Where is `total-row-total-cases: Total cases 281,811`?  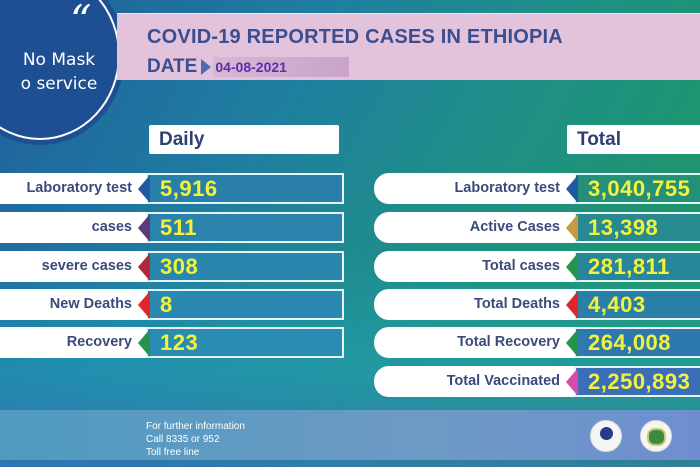 total-row-total-cases: Total cases 281,811 is located at coordinates (537, 266).